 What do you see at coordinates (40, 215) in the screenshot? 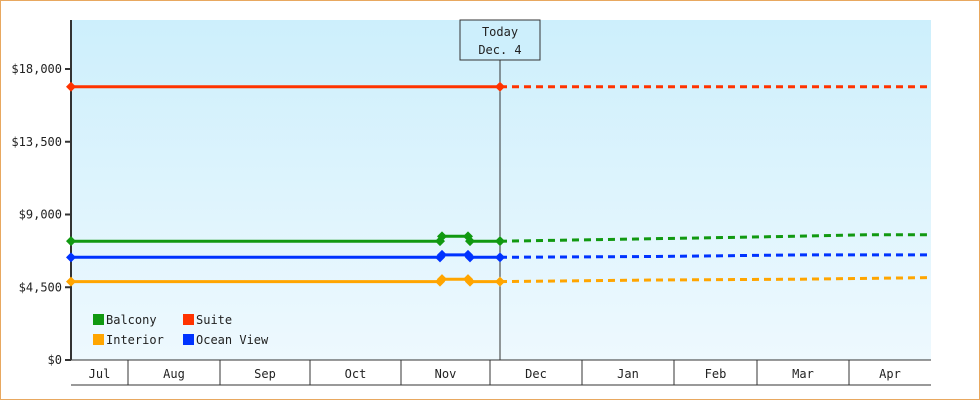
I see `y-tick-label: $9,000` at bounding box center [40, 215].